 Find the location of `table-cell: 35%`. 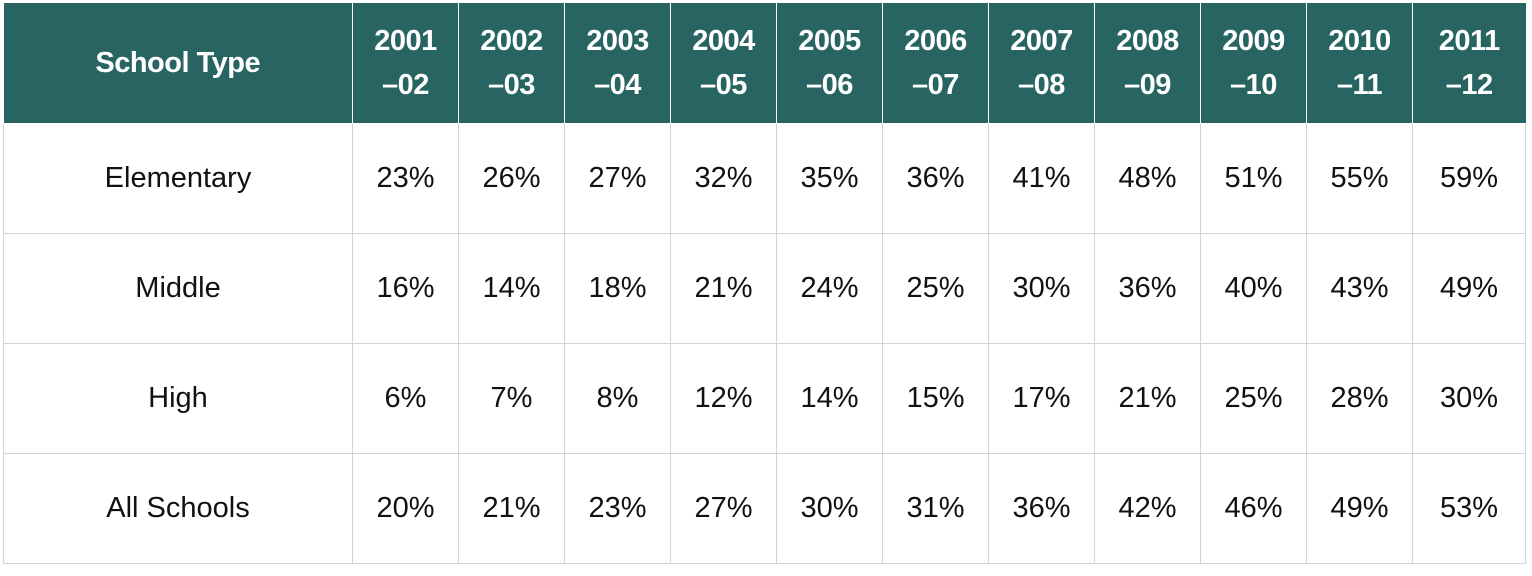

table-cell: 35% is located at coordinates (829, 178).